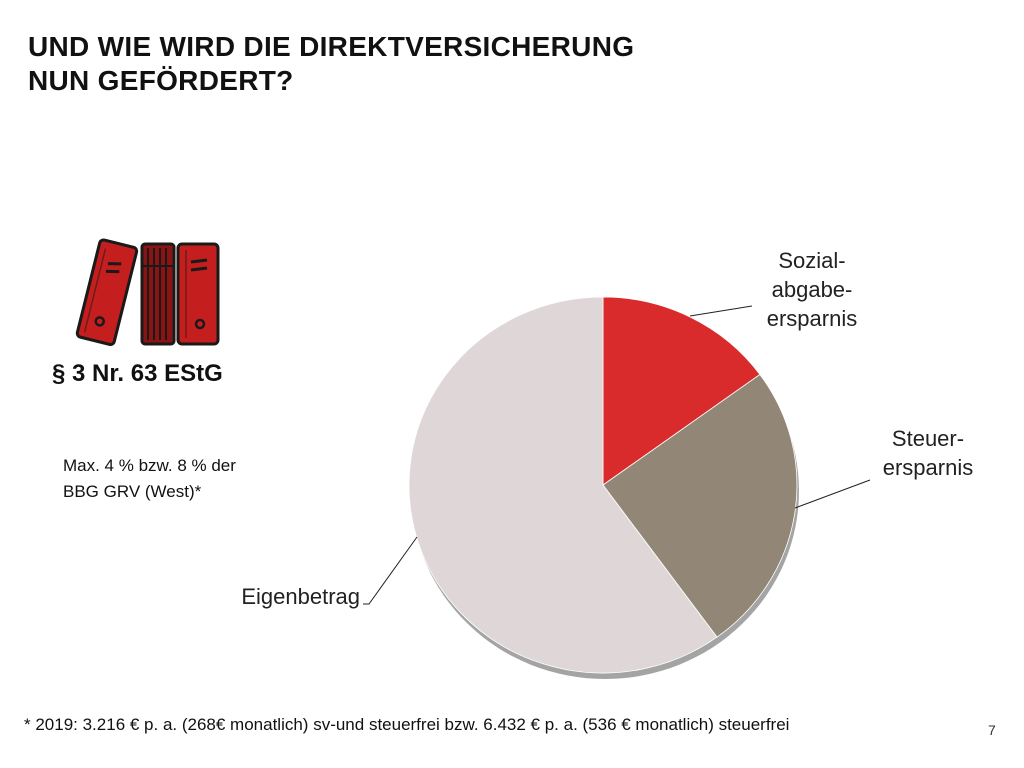 Image resolution: width=1024 pixels, height=768 pixels. What do you see at coordinates (331, 46) in the screenshot?
I see `title-line-1: UND WIE WIRD DIE DIREKTVERSICHERUNG` at bounding box center [331, 46].